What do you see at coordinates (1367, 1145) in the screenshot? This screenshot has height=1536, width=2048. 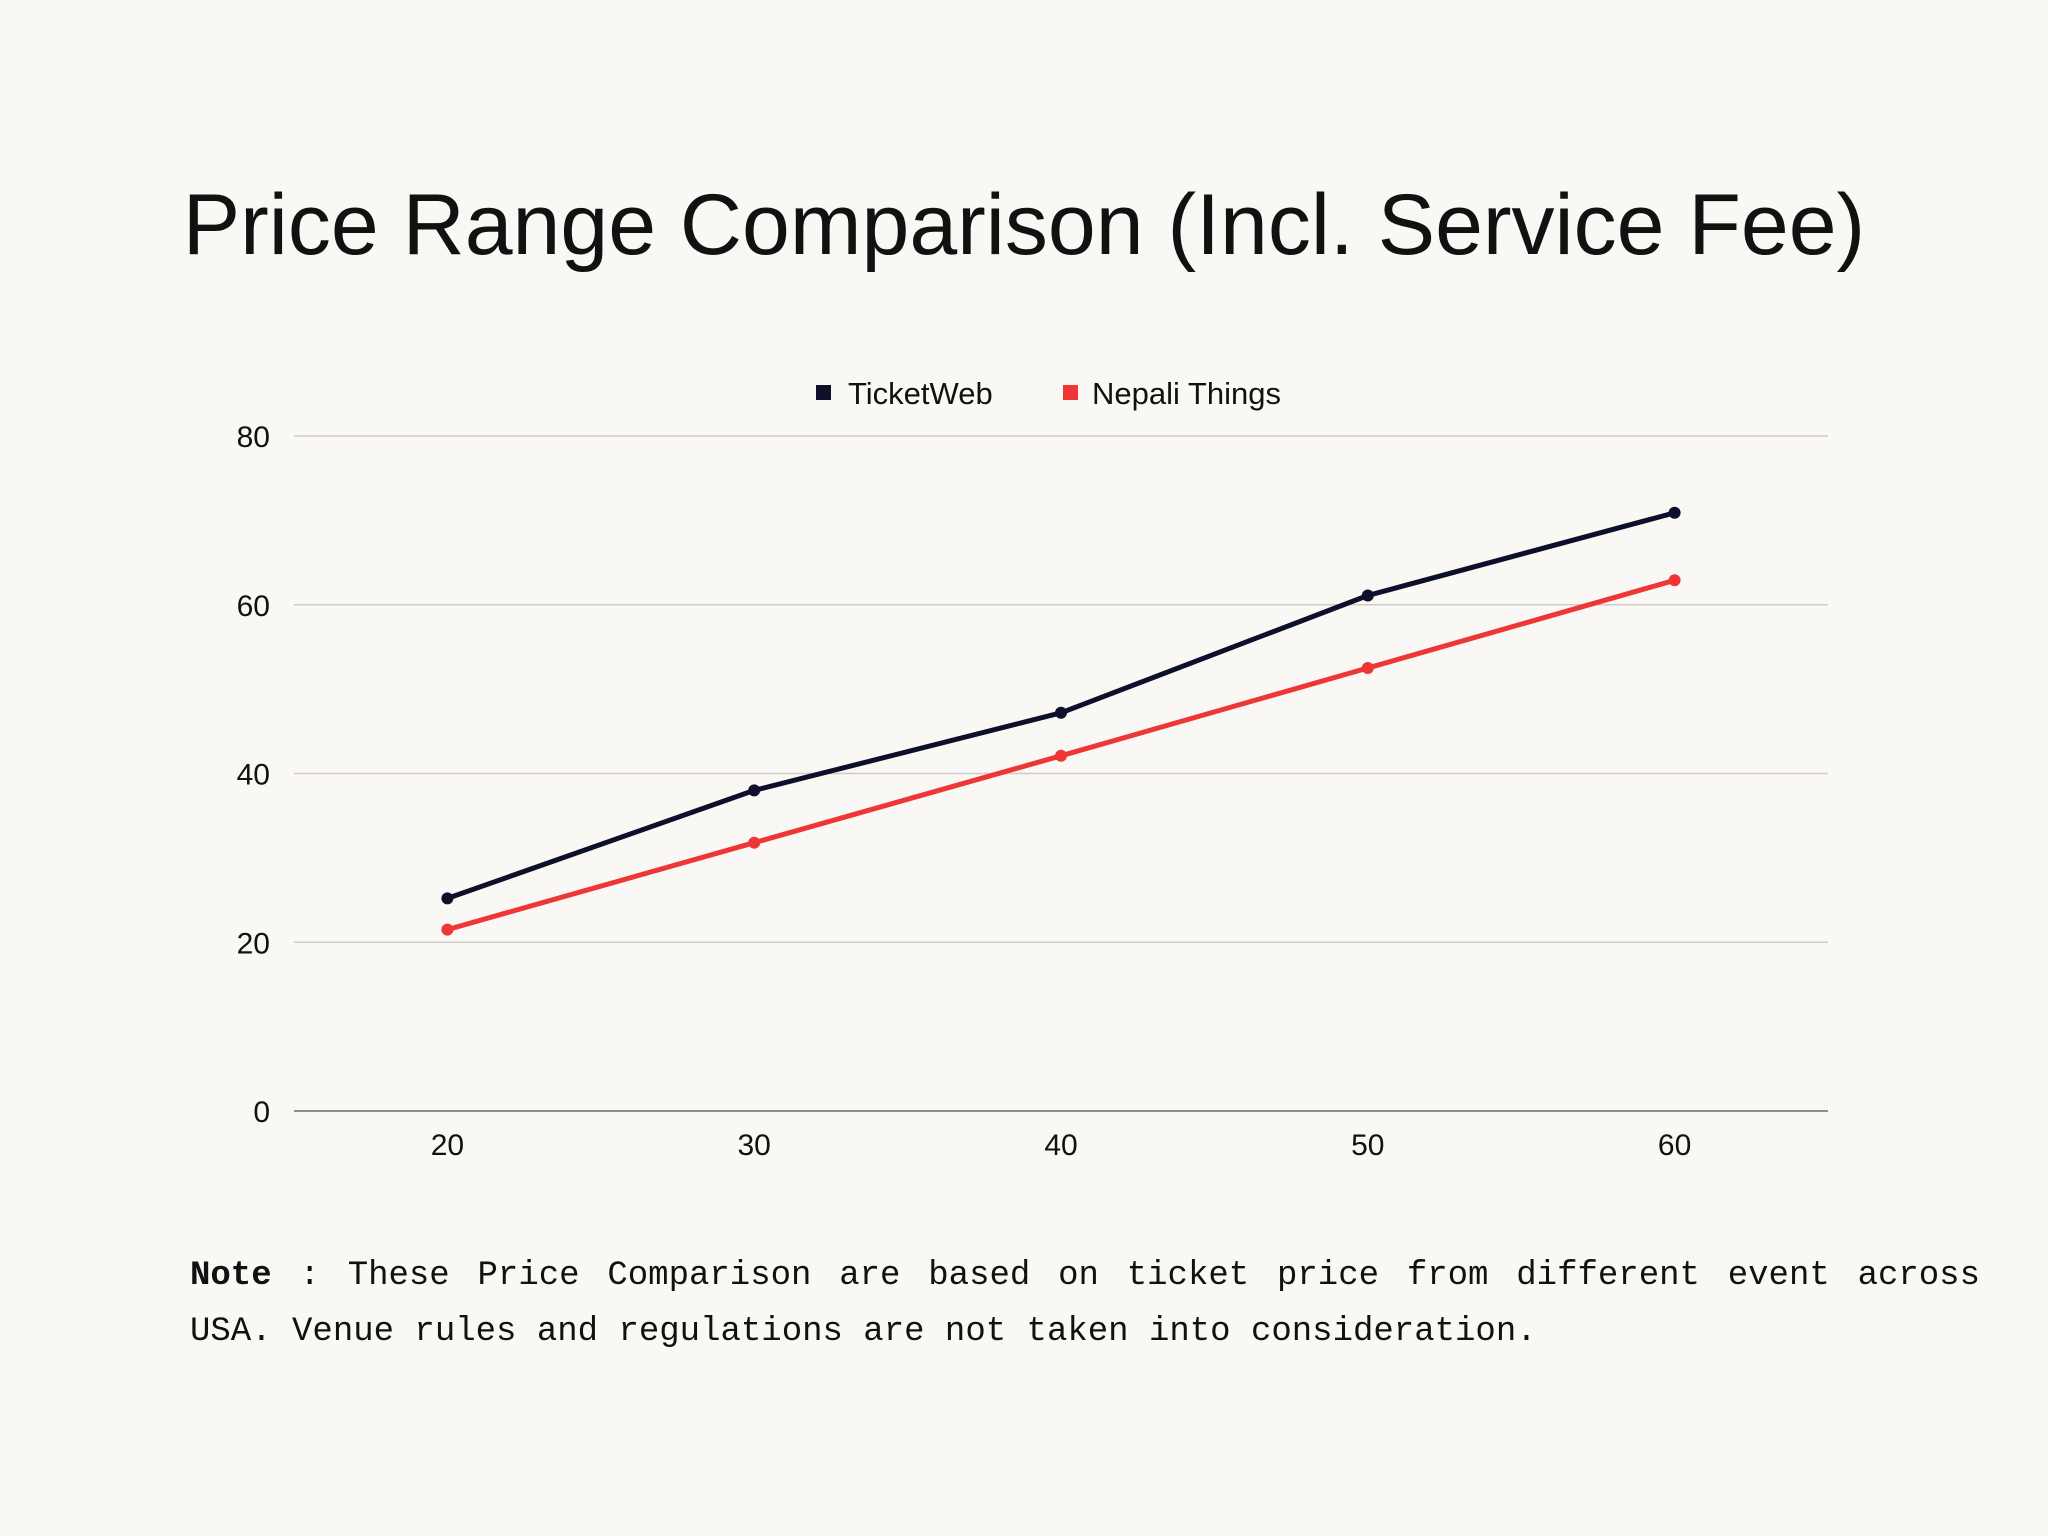 I see `x-tick-label: 50` at bounding box center [1367, 1145].